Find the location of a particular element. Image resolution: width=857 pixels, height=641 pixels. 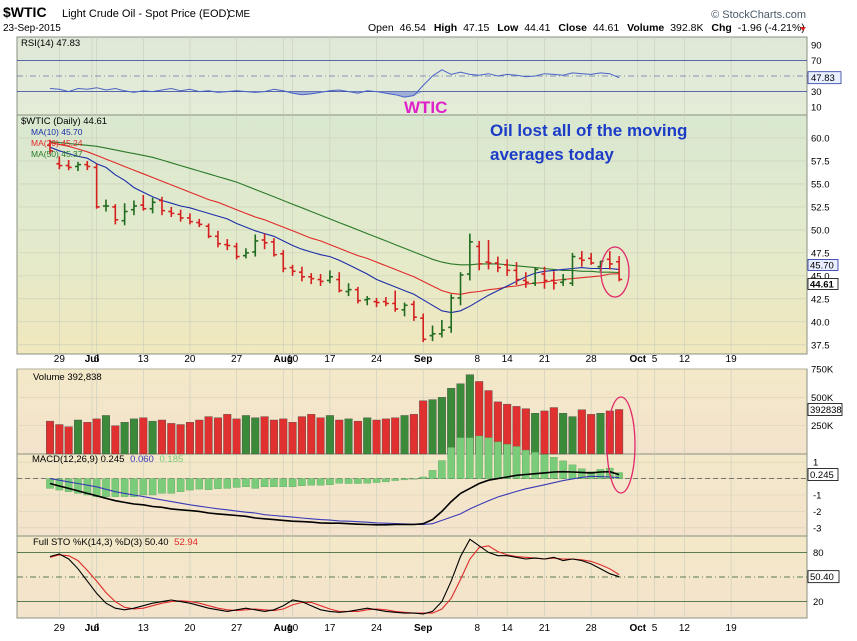

rsi-y-tick: 10 is located at coordinates (816, 108).